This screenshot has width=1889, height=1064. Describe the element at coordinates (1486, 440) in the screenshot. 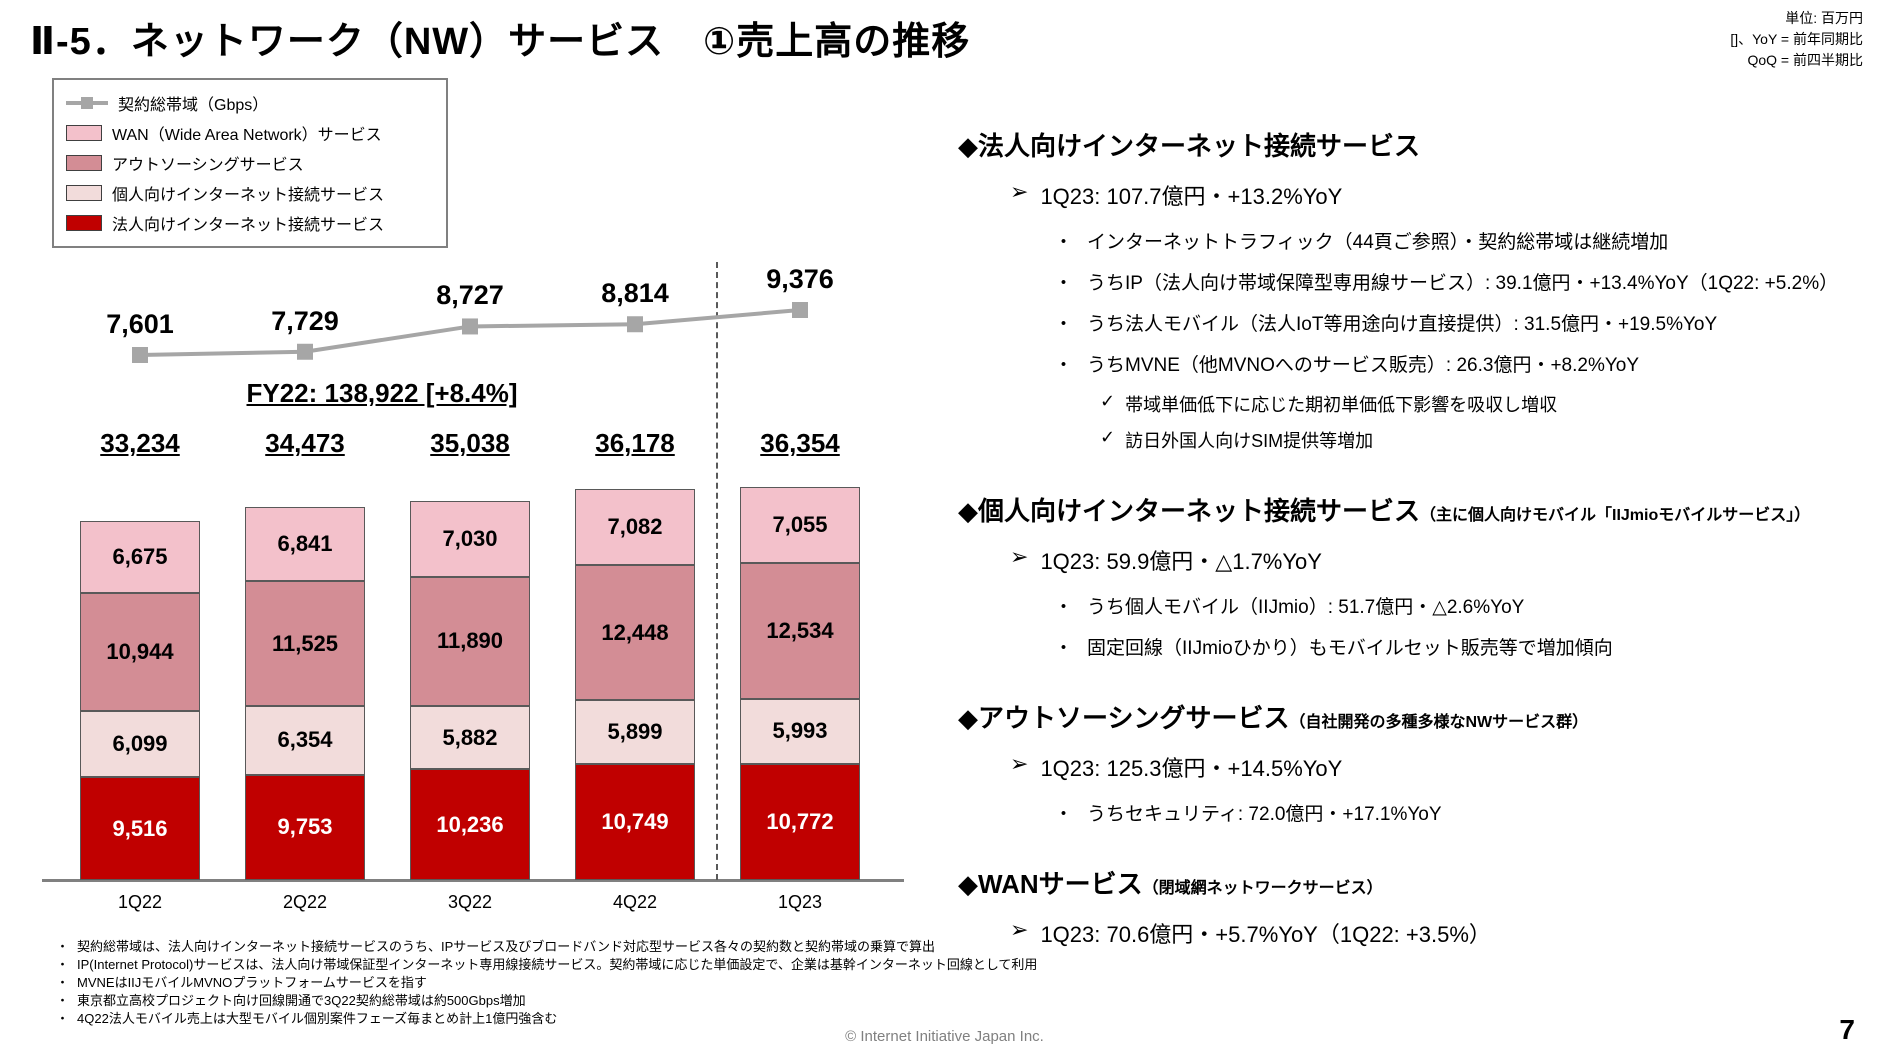

I see `bullet-item: ✓ 訪日外国人向けSIM提供等増加` at that location.